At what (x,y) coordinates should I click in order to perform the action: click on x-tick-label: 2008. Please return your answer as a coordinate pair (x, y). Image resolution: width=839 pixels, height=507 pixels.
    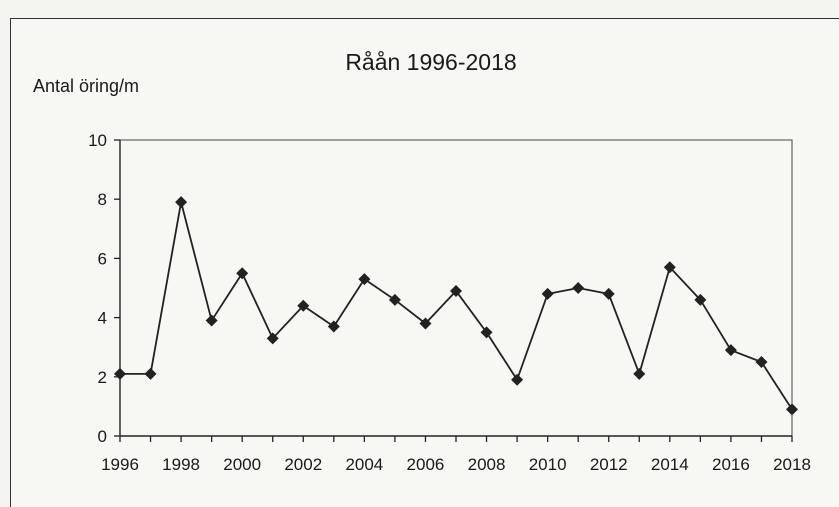
    Looking at the image, I should click on (487, 464).